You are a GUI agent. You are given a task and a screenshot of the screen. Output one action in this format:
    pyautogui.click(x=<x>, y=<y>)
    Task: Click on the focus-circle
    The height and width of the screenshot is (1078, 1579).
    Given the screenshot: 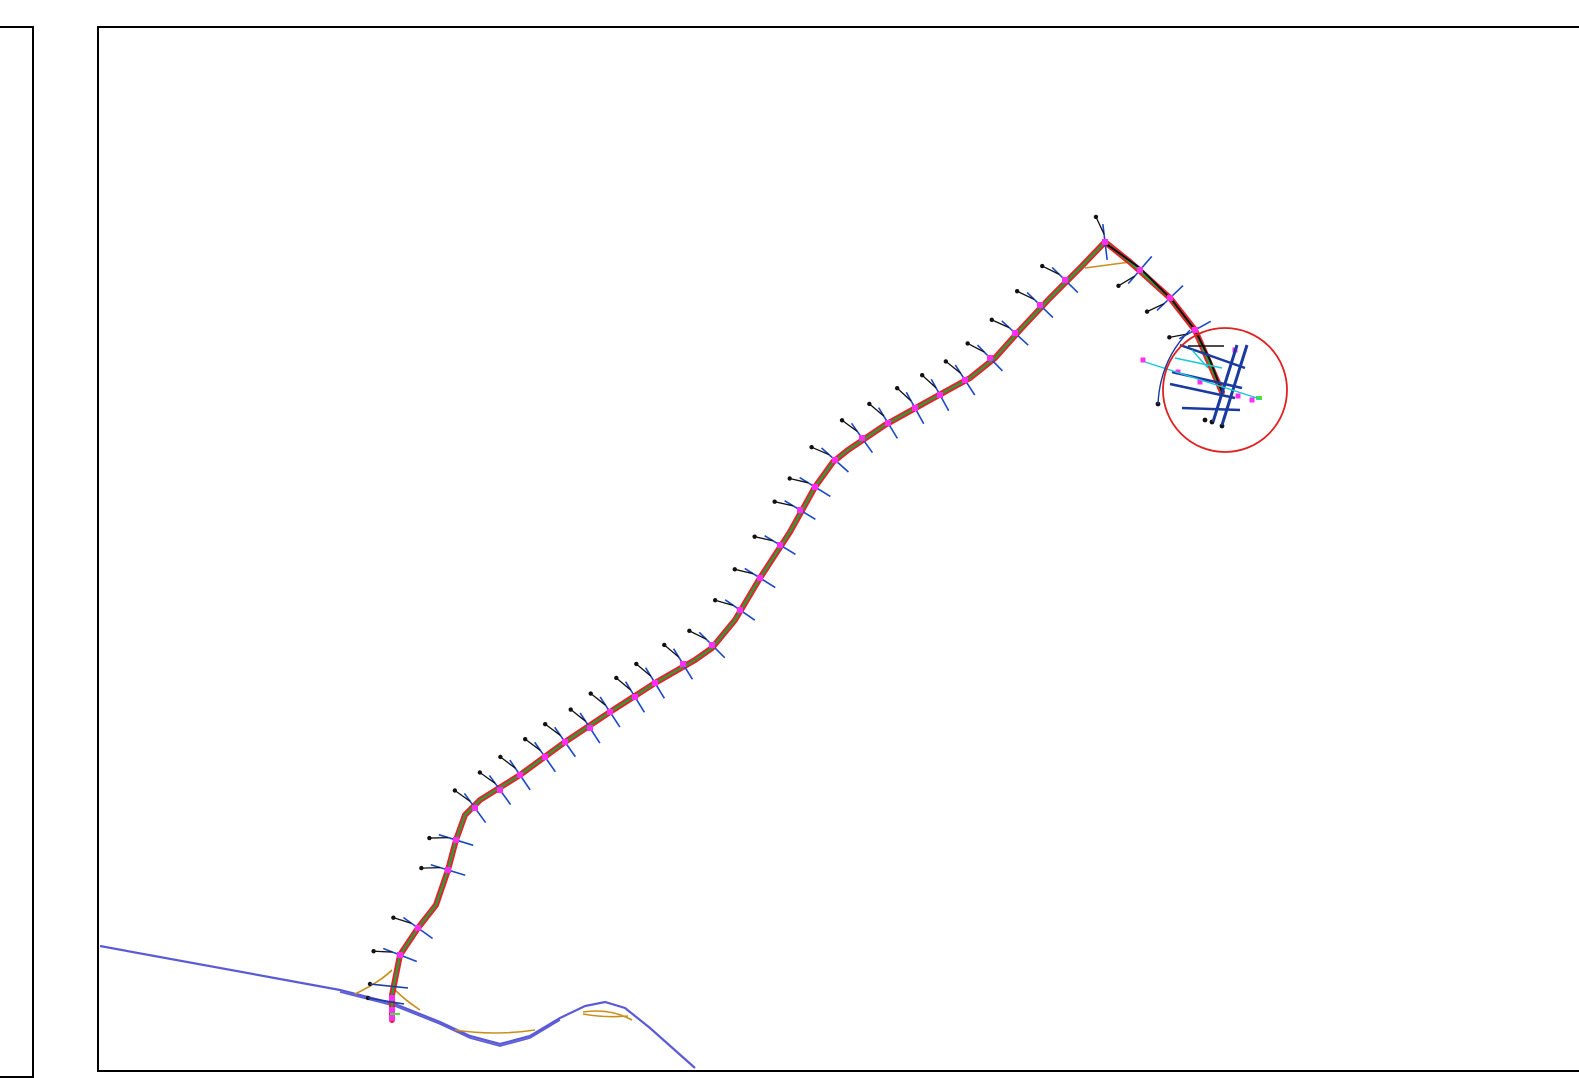 What is the action you would take?
    pyautogui.click(x=1225, y=390)
    